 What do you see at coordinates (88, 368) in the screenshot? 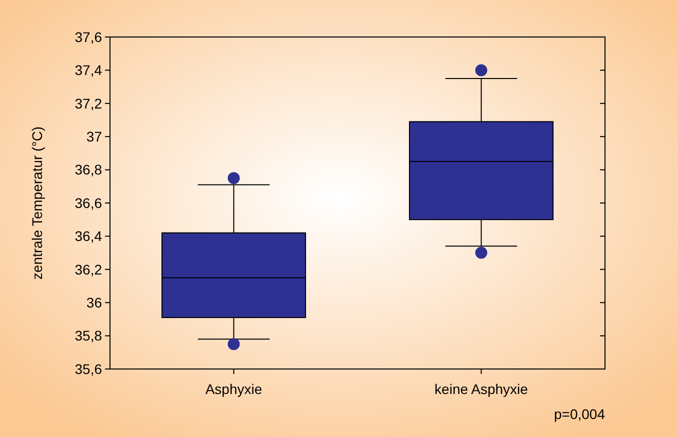
I see `y-tick-label: 35,6` at bounding box center [88, 368].